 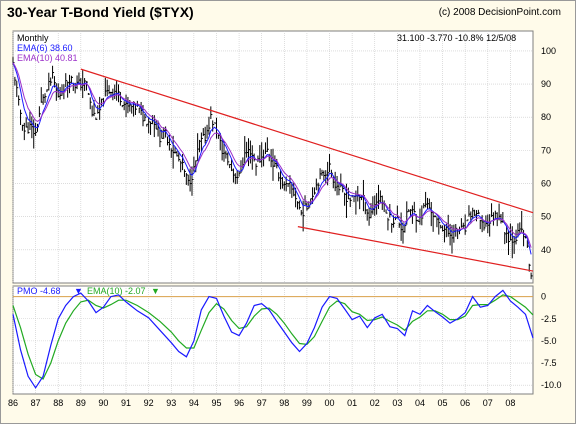 I want to click on x-tick-label: 90, so click(x=103, y=403).